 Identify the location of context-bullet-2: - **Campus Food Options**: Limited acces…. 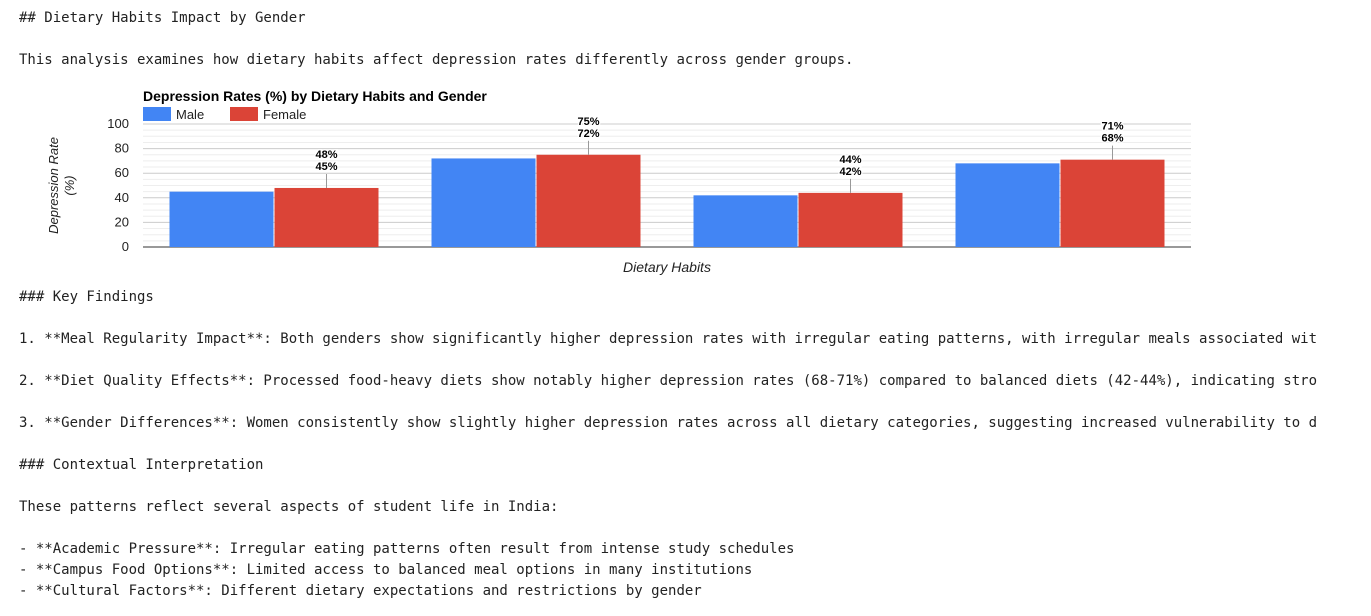
(386, 570).